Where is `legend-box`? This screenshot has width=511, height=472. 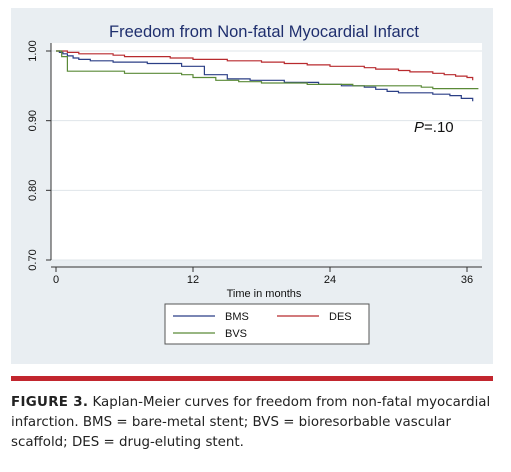 legend-box is located at coordinates (267, 324).